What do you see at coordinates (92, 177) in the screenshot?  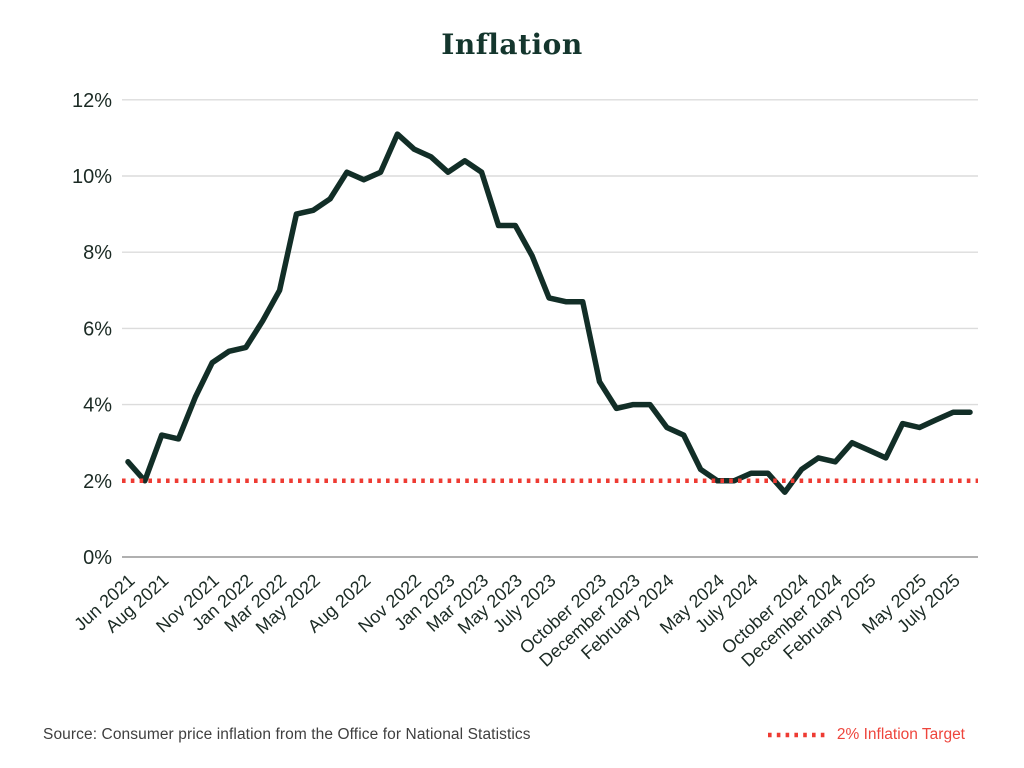 I see `y-axis-label-10pct: 10%` at bounding box center [92, 177].